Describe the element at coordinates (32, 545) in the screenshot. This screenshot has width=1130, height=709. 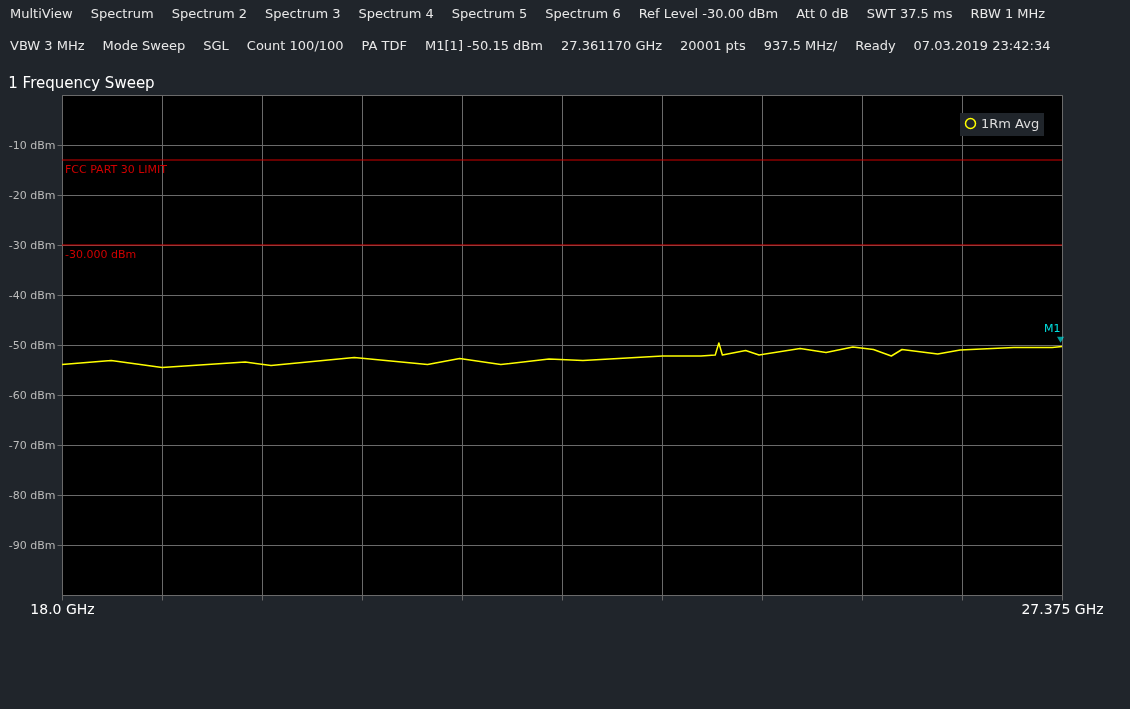
I see `y-tick-label: -90 dBm` at that location.